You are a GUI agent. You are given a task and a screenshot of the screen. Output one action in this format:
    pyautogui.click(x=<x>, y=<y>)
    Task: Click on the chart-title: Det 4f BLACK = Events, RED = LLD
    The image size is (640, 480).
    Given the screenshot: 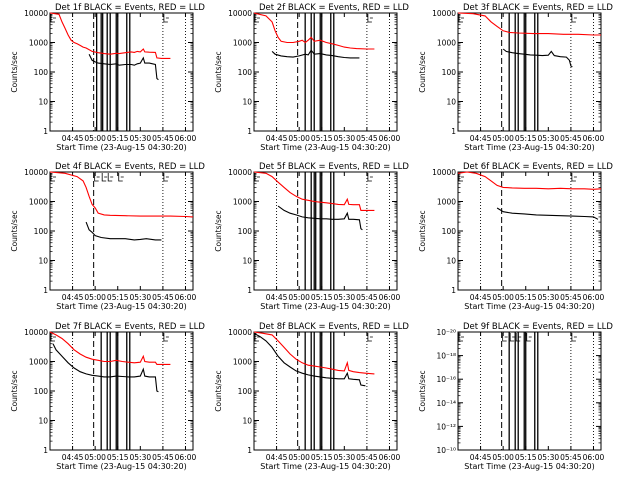 What is the action you would take?
    pyautogui.click(x=130, y=167)
    